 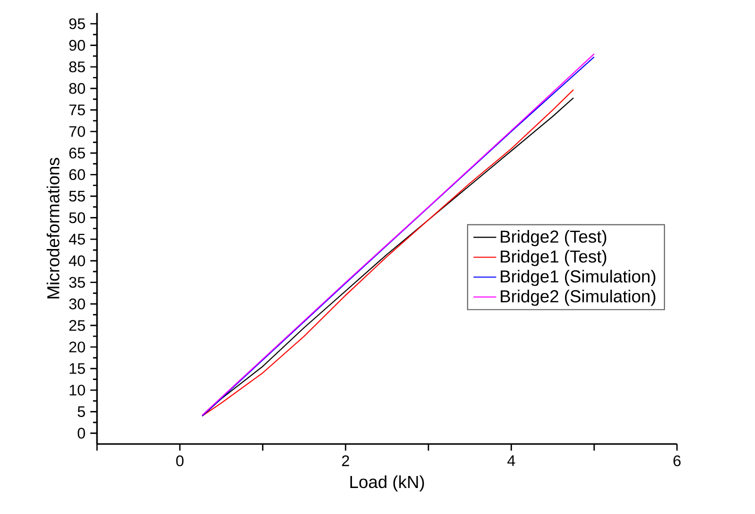 I want to click on legend-label: Bridge2 (Test), so click(x=553, y=238).